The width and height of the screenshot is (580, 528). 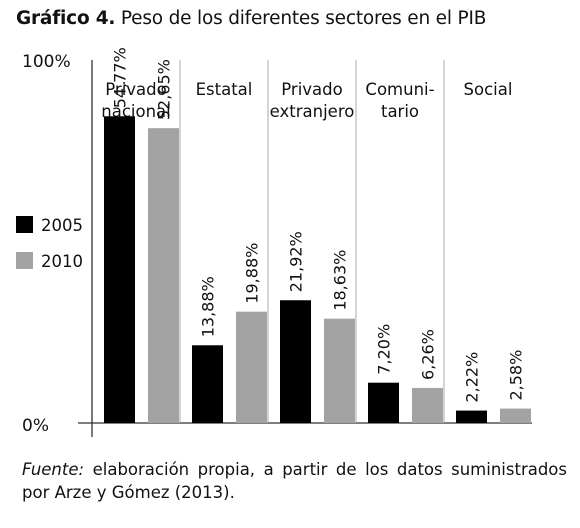 I want to click on data-label: 2,22%, so click(x=472, y=377).